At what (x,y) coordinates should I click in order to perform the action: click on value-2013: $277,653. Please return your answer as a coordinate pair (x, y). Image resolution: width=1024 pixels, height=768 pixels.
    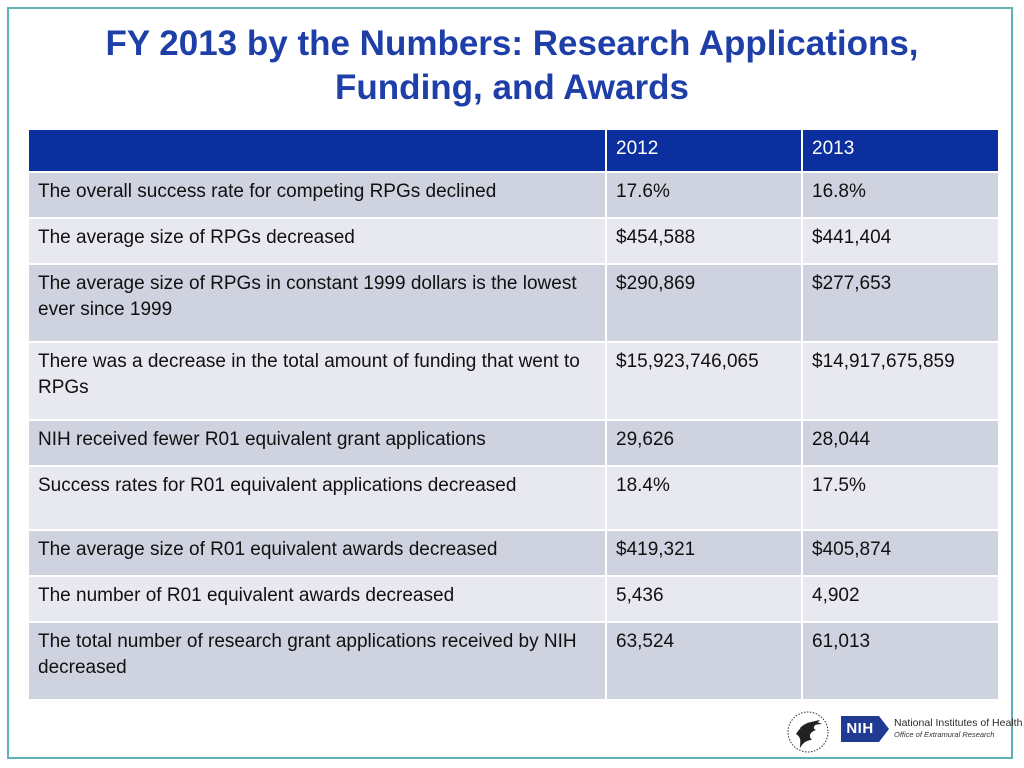
    Looking at the image, I should click on (900, 303).